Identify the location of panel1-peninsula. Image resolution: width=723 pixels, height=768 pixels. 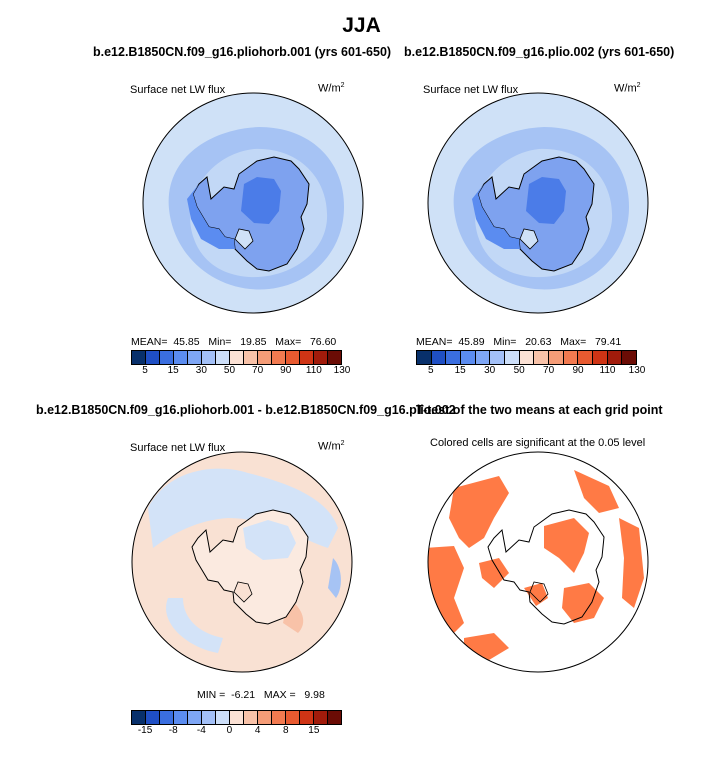
(211, 216).